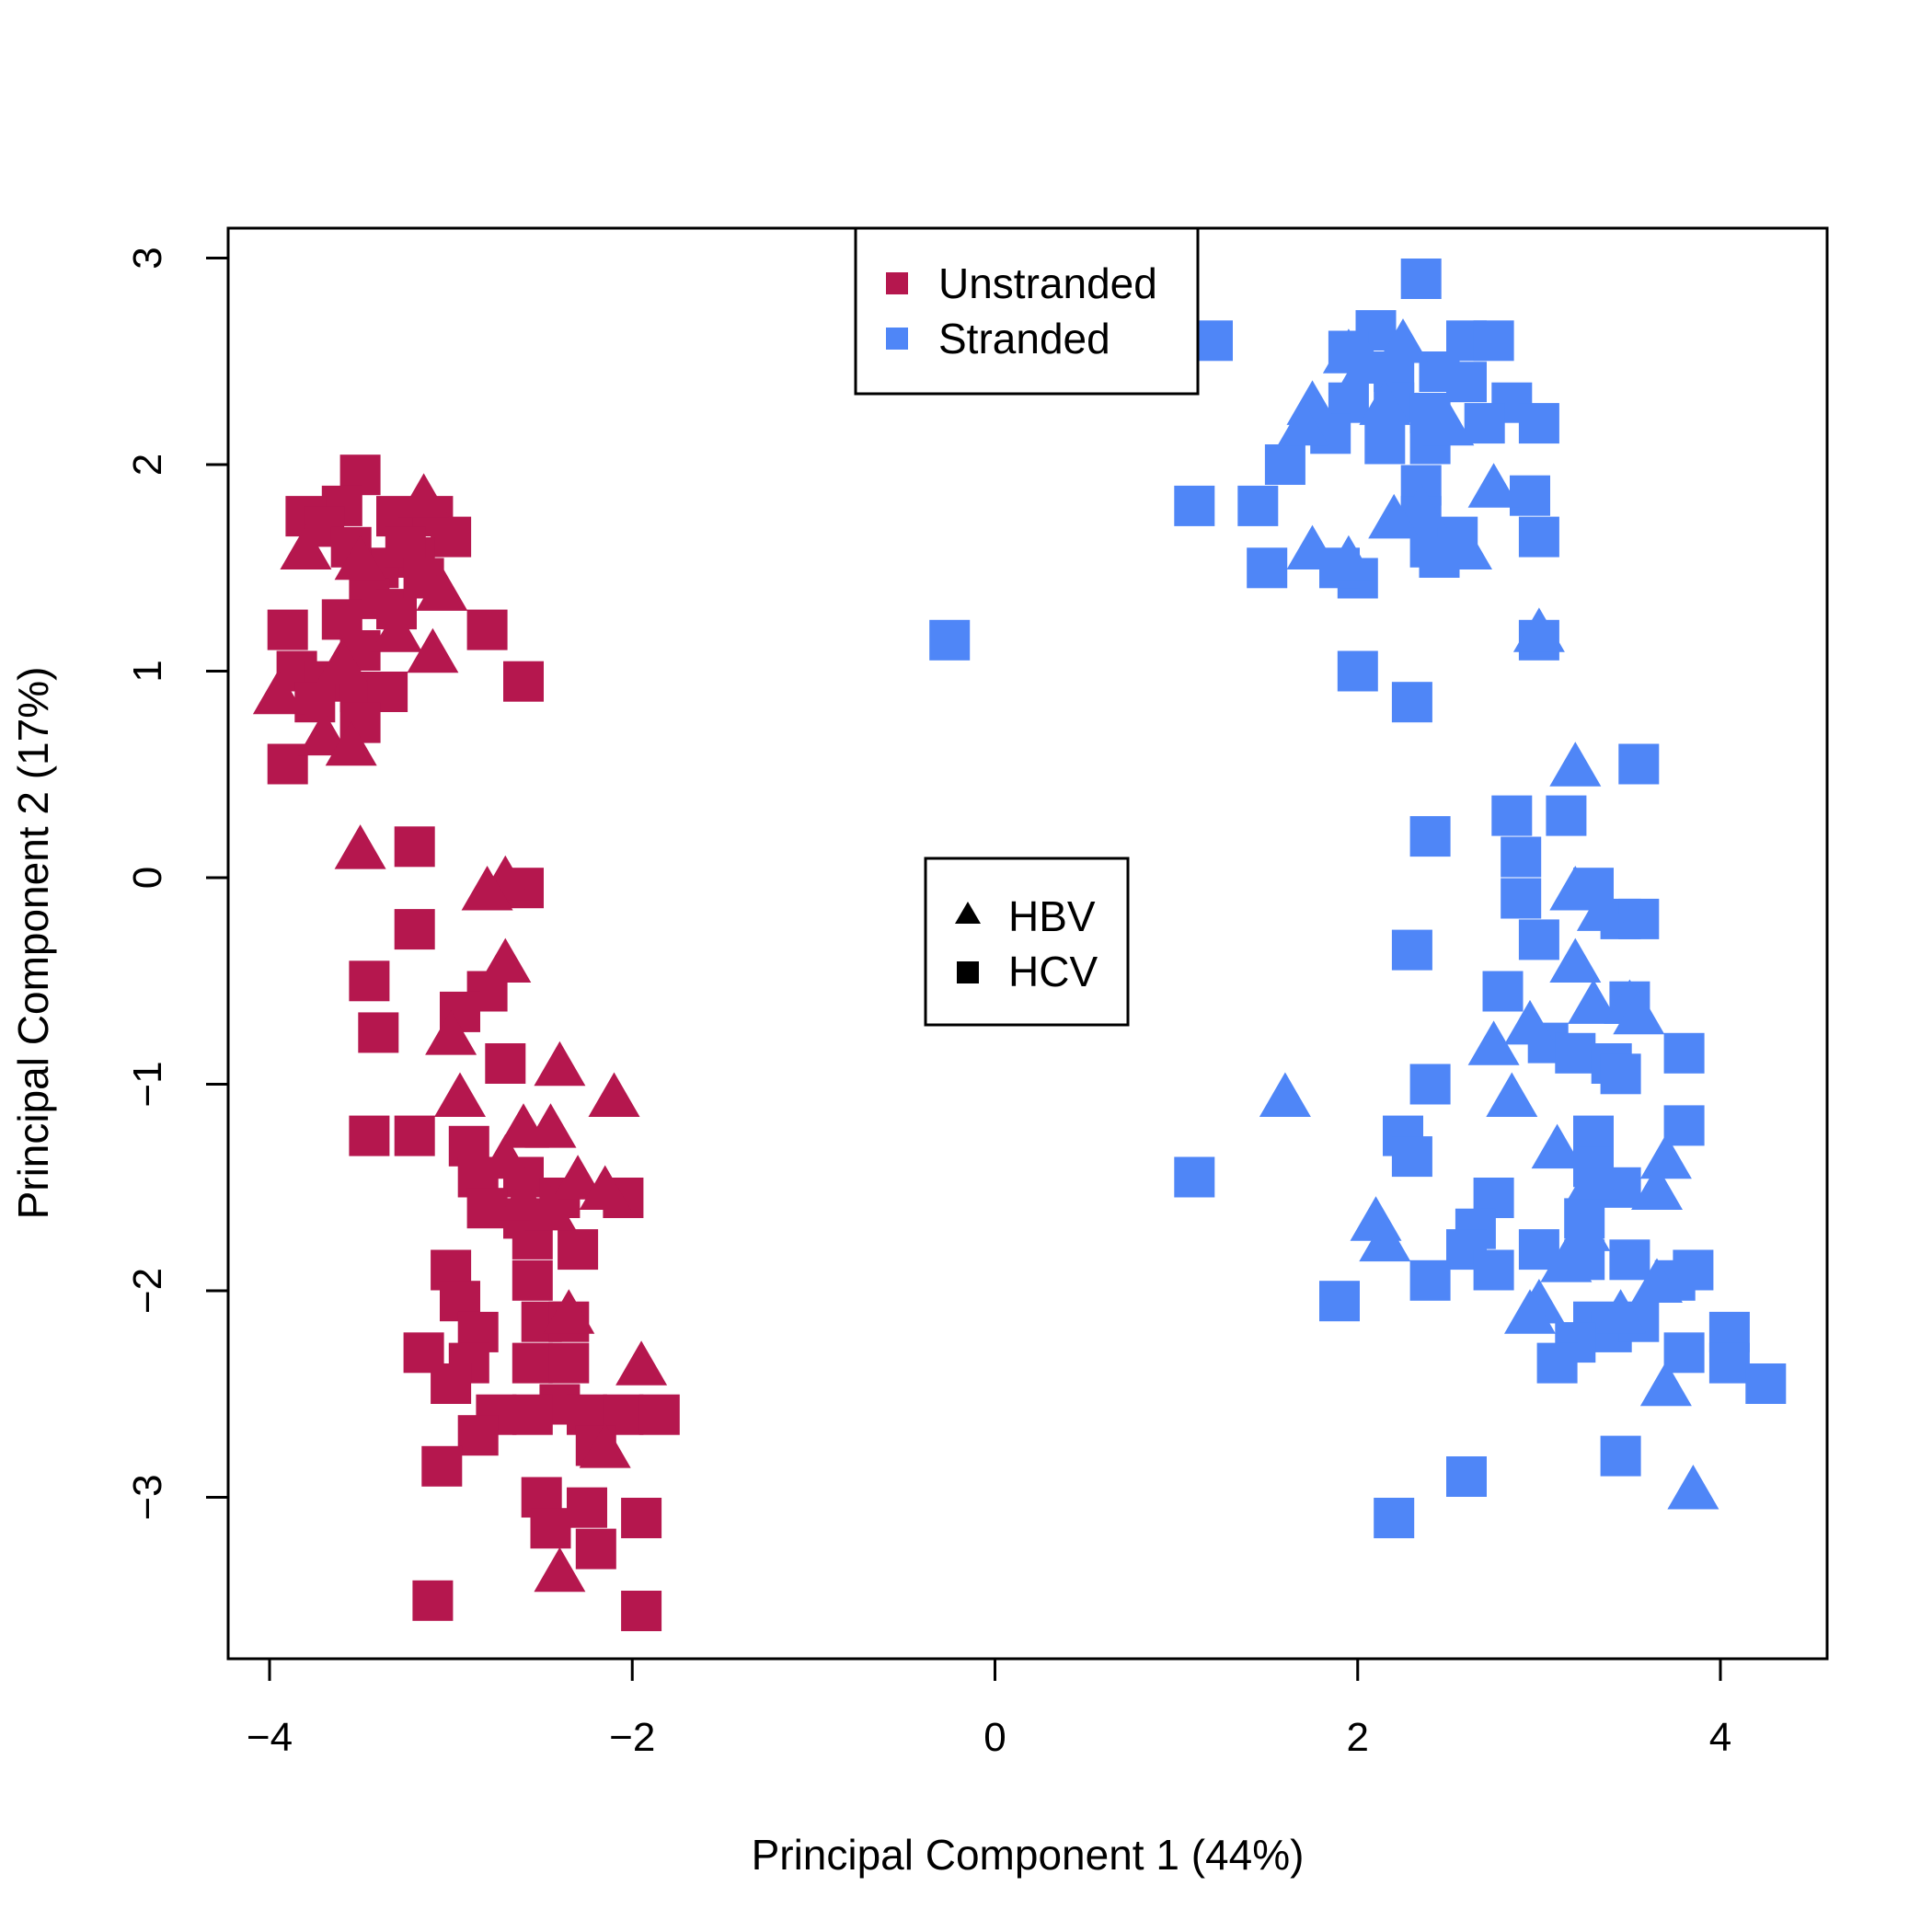 This screenshot has height=1932, width=1932. I want to click on color-legend: Unstranded Stranded, so click(1027, 311).